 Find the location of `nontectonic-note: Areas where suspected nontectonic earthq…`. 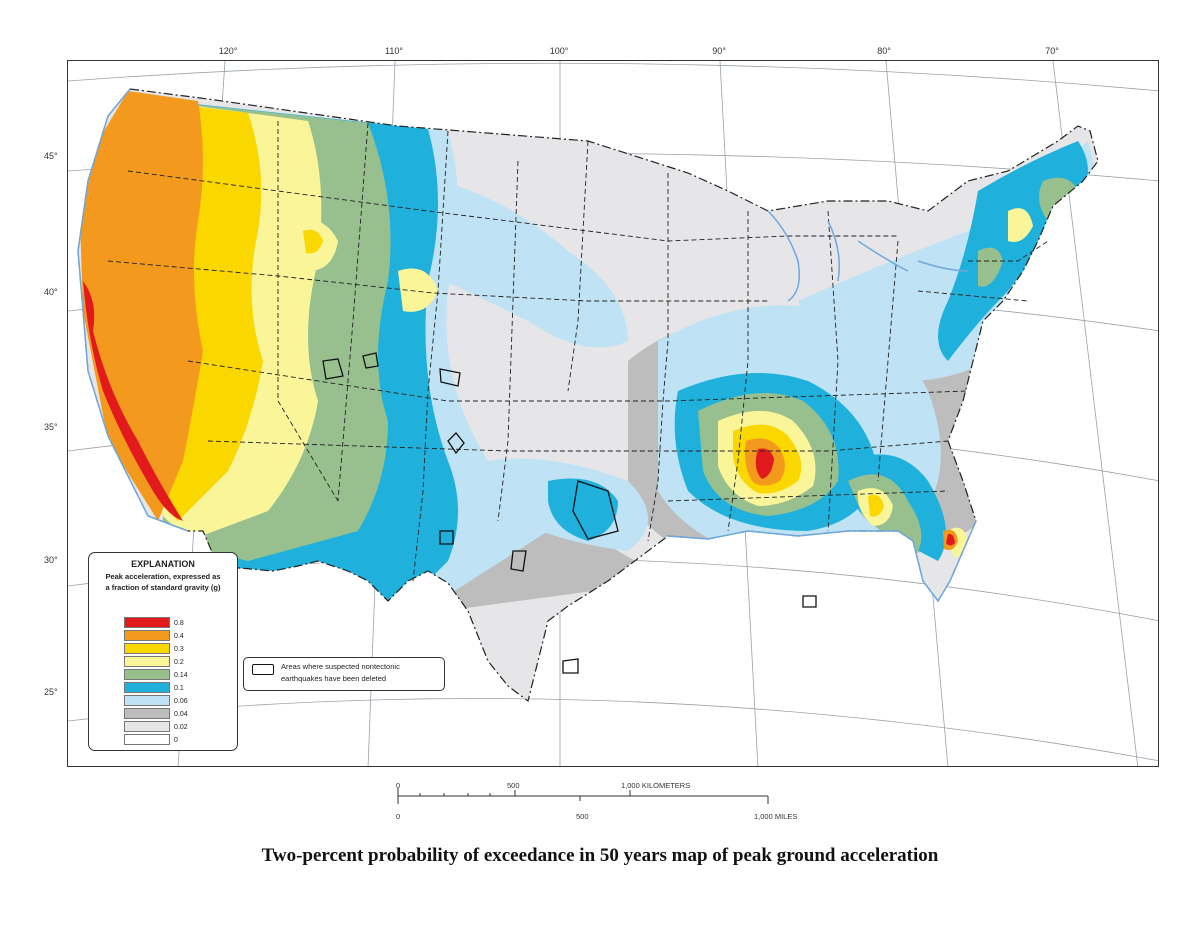

nontectonic-note: Areas where suspected nontectonic earthq… is located at coordinates (344, 674).